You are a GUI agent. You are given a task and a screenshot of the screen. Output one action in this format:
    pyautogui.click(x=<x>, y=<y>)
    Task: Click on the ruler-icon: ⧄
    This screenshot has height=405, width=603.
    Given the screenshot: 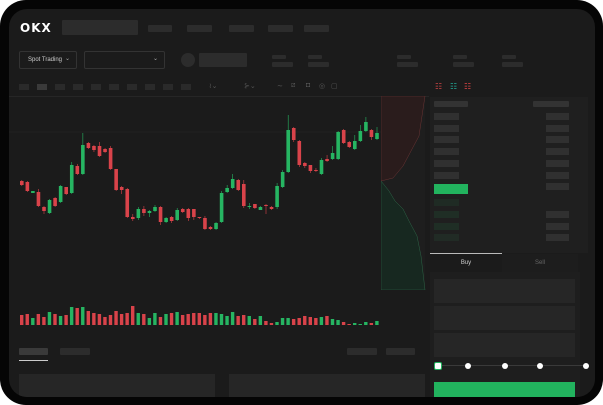 What is the action you would take?
    pyautogui.click(x=293, y=85)
    